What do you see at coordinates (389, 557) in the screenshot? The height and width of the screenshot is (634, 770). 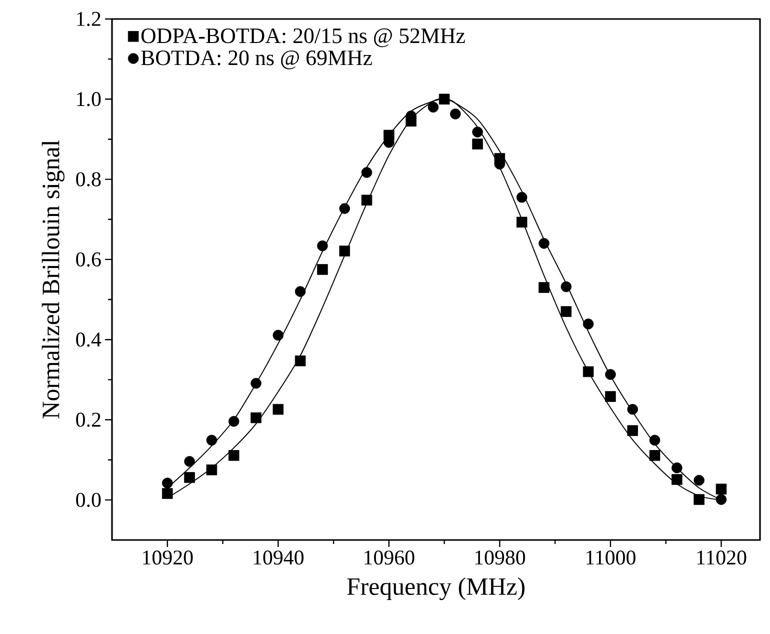 I see `x-tick-label: 10960` at bounding box center [389, 557].